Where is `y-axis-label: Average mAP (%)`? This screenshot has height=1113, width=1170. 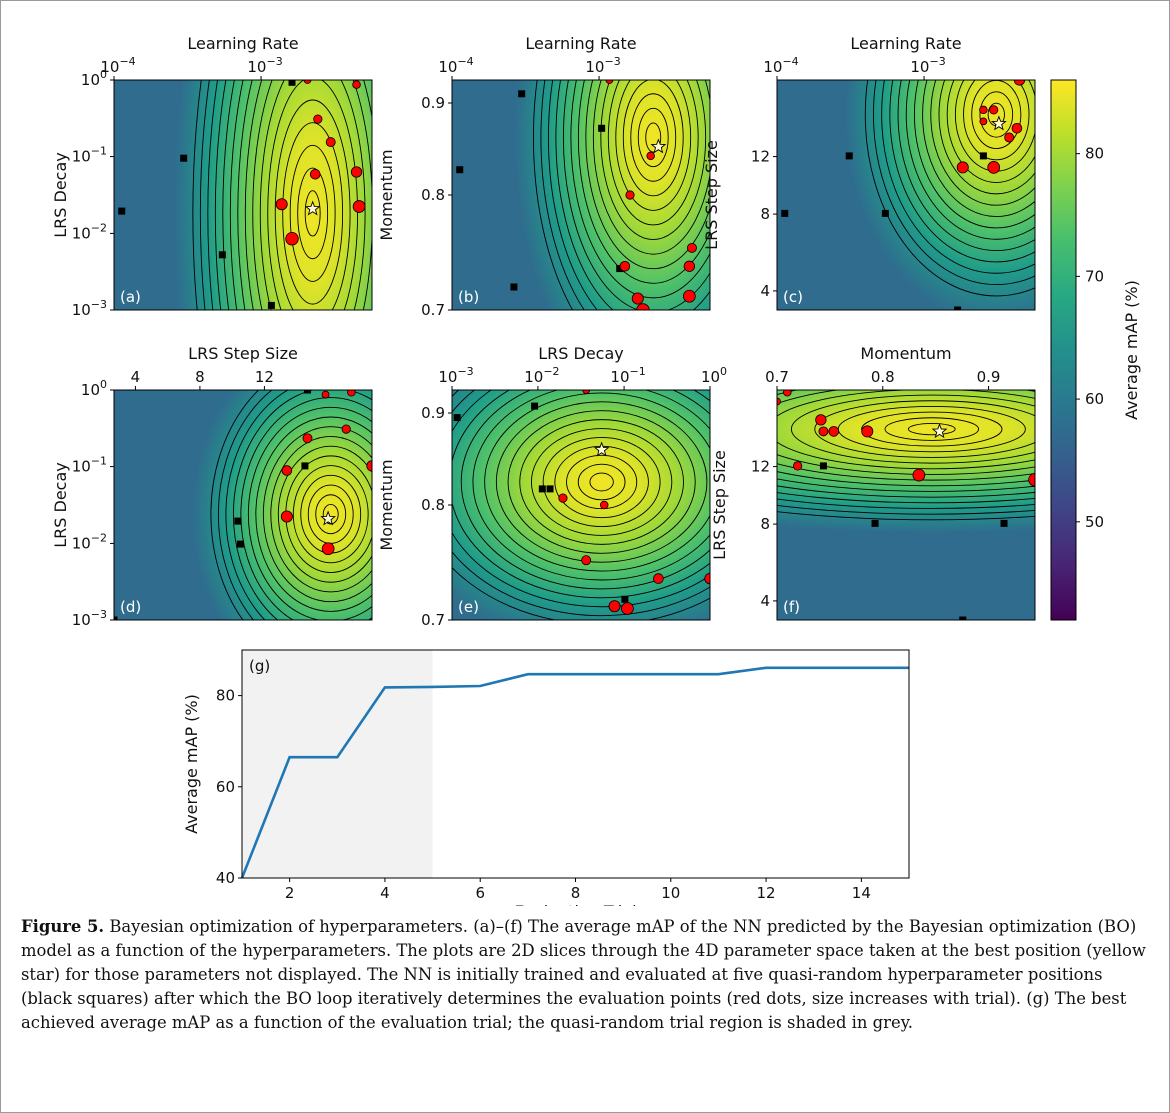 y-axis-label: Average mAP (%) is located at coordinates (191, 764).